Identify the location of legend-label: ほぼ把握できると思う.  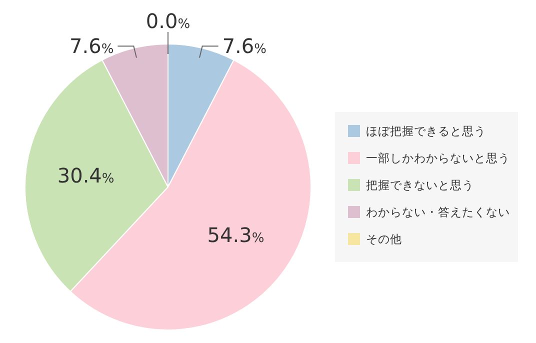
(426, 131).